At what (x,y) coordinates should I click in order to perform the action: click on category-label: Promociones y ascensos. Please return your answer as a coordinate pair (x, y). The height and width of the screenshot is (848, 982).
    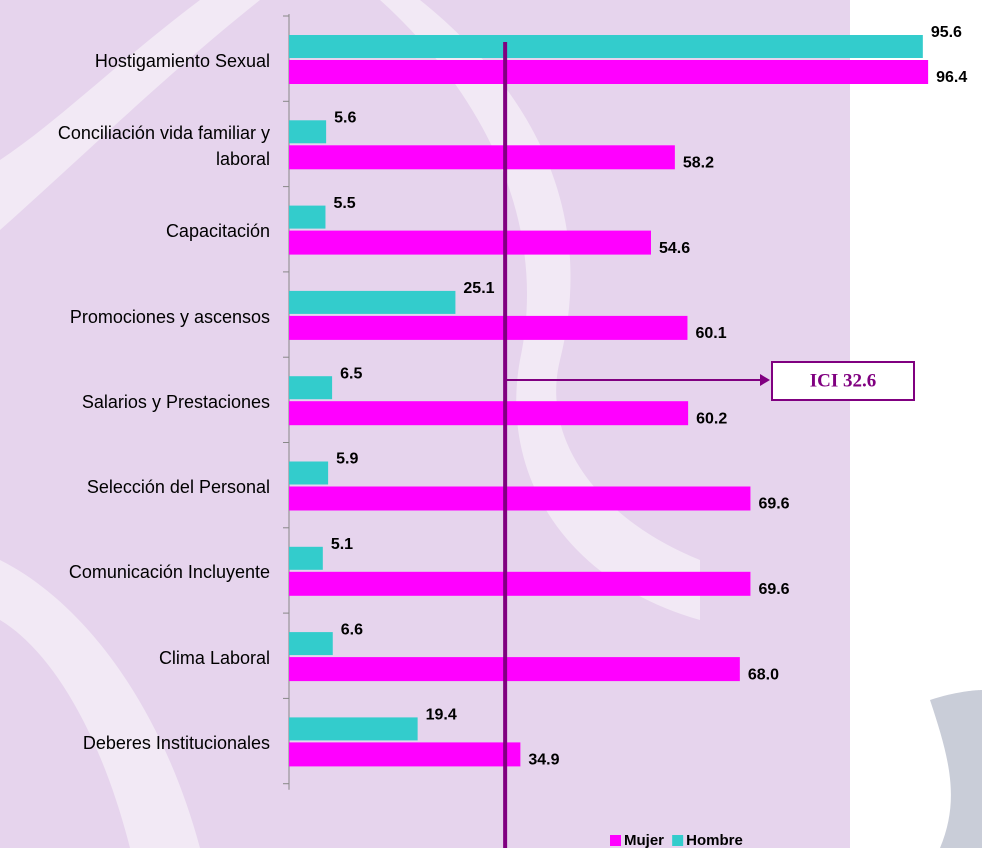
    Looking at the image, I should click on (169, 316).